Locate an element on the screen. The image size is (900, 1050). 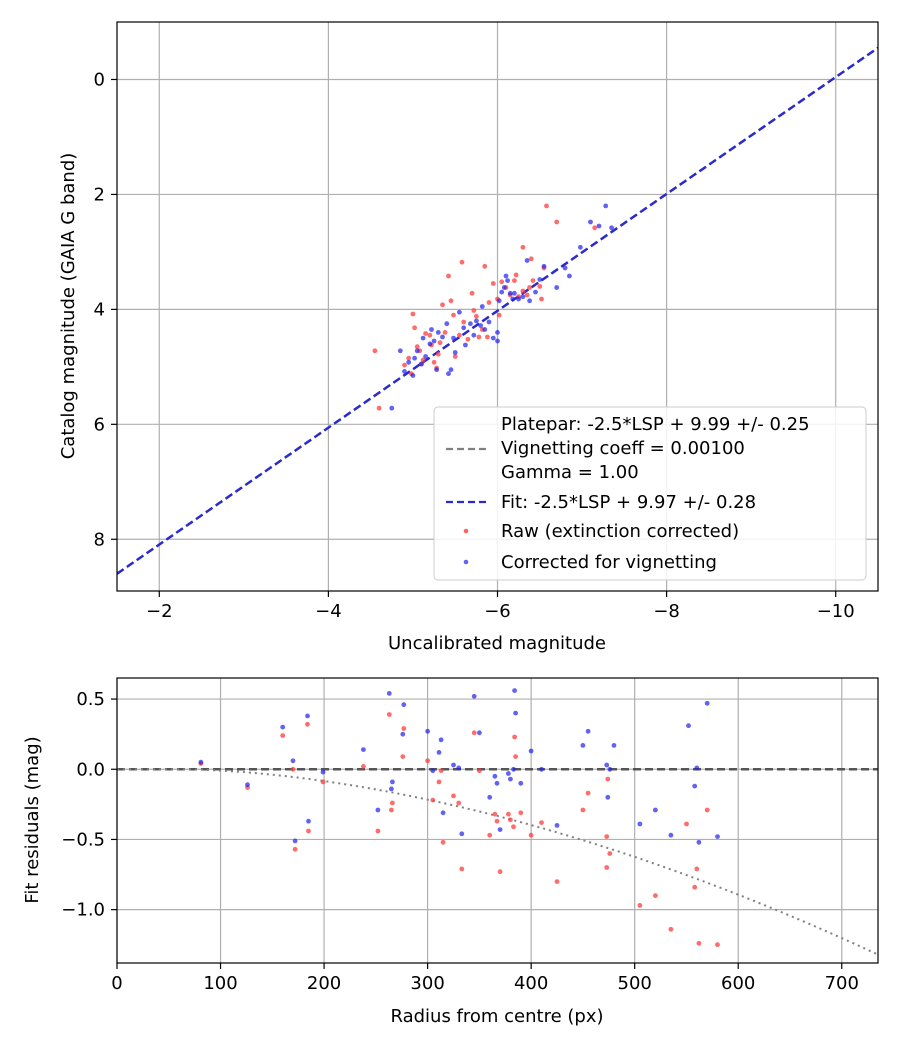
y-tick-label: 0 is located at coordinates (99, 79).